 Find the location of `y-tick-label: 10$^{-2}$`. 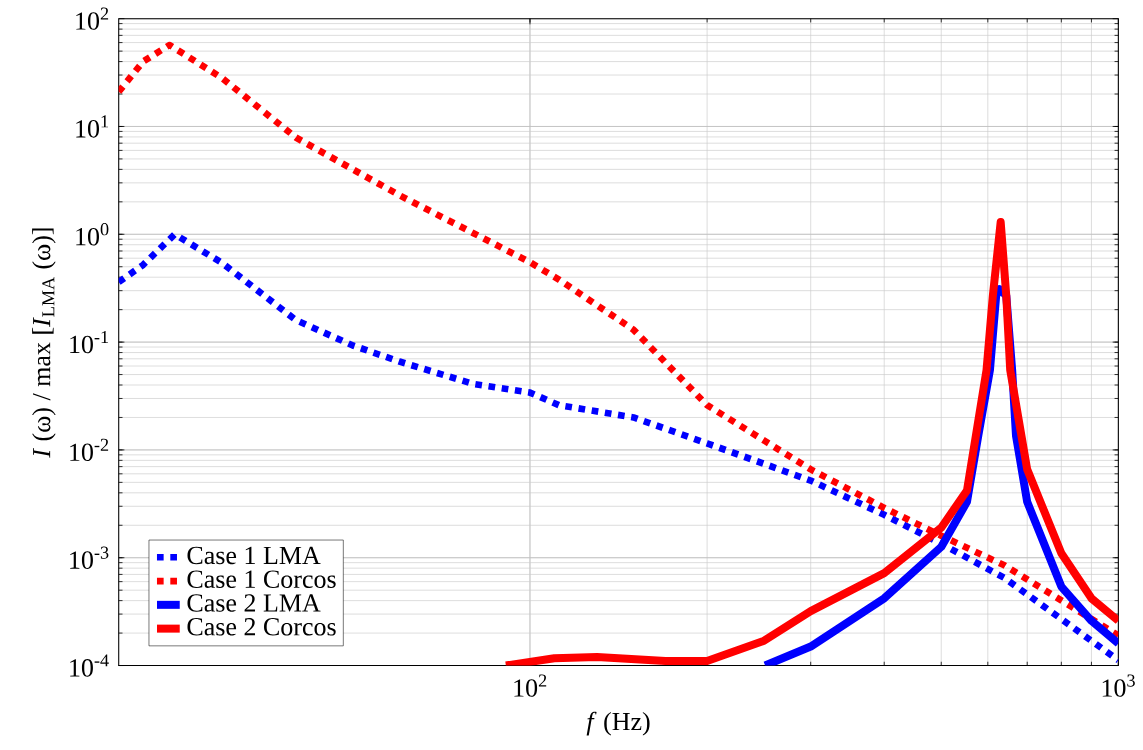

y-tick-label: 10$^{-2}$ is located at coordinates (89, 450).